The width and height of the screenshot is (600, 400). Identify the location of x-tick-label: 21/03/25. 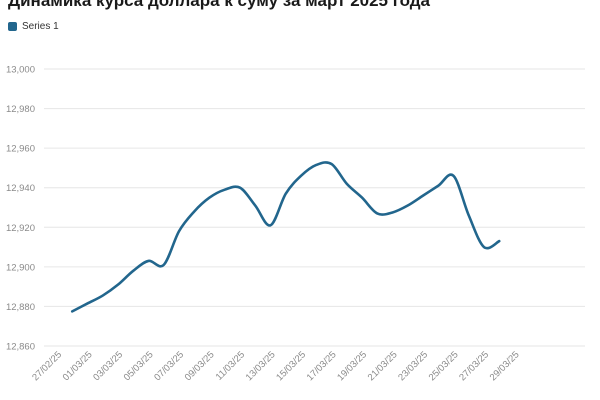
(383, 366).